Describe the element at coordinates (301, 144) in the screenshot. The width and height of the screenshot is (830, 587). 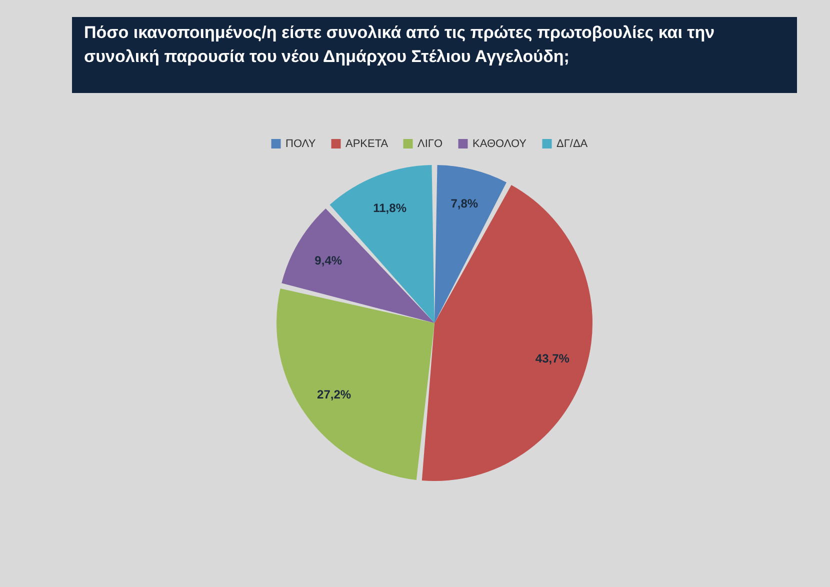
I see `legend-label: ΠΟΛΥ` at that location.